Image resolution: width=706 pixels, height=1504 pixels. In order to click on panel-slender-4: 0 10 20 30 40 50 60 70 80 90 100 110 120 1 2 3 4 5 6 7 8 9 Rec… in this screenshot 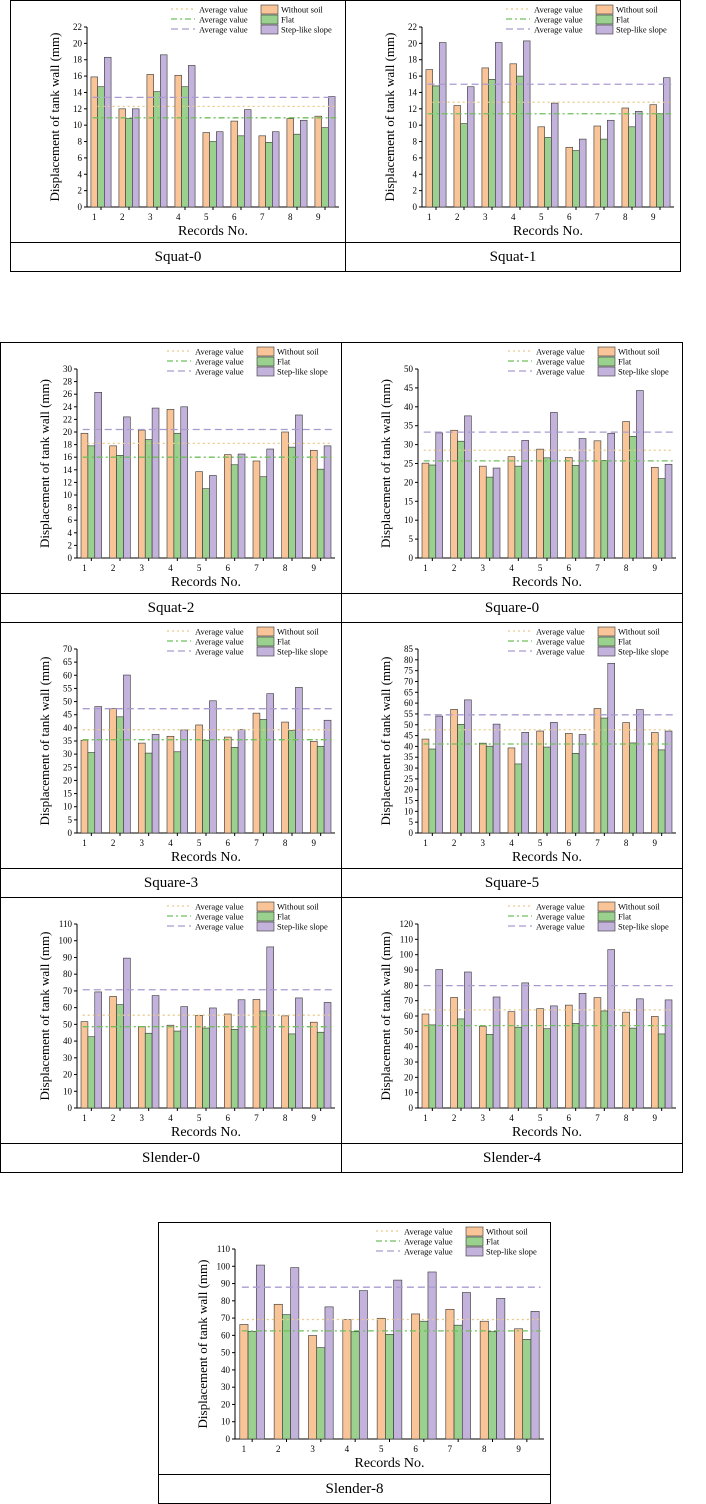, I will do `click(512, 1035)`.